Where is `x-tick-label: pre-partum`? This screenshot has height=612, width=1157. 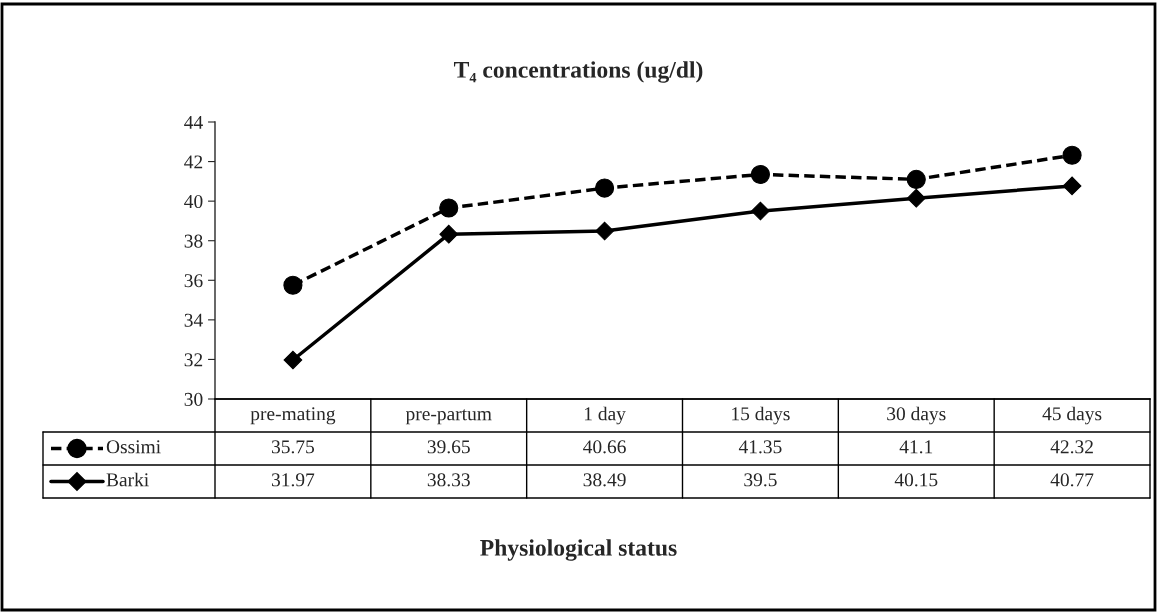
x-tick-label: pre-partum is located at coordinates (448, 417).